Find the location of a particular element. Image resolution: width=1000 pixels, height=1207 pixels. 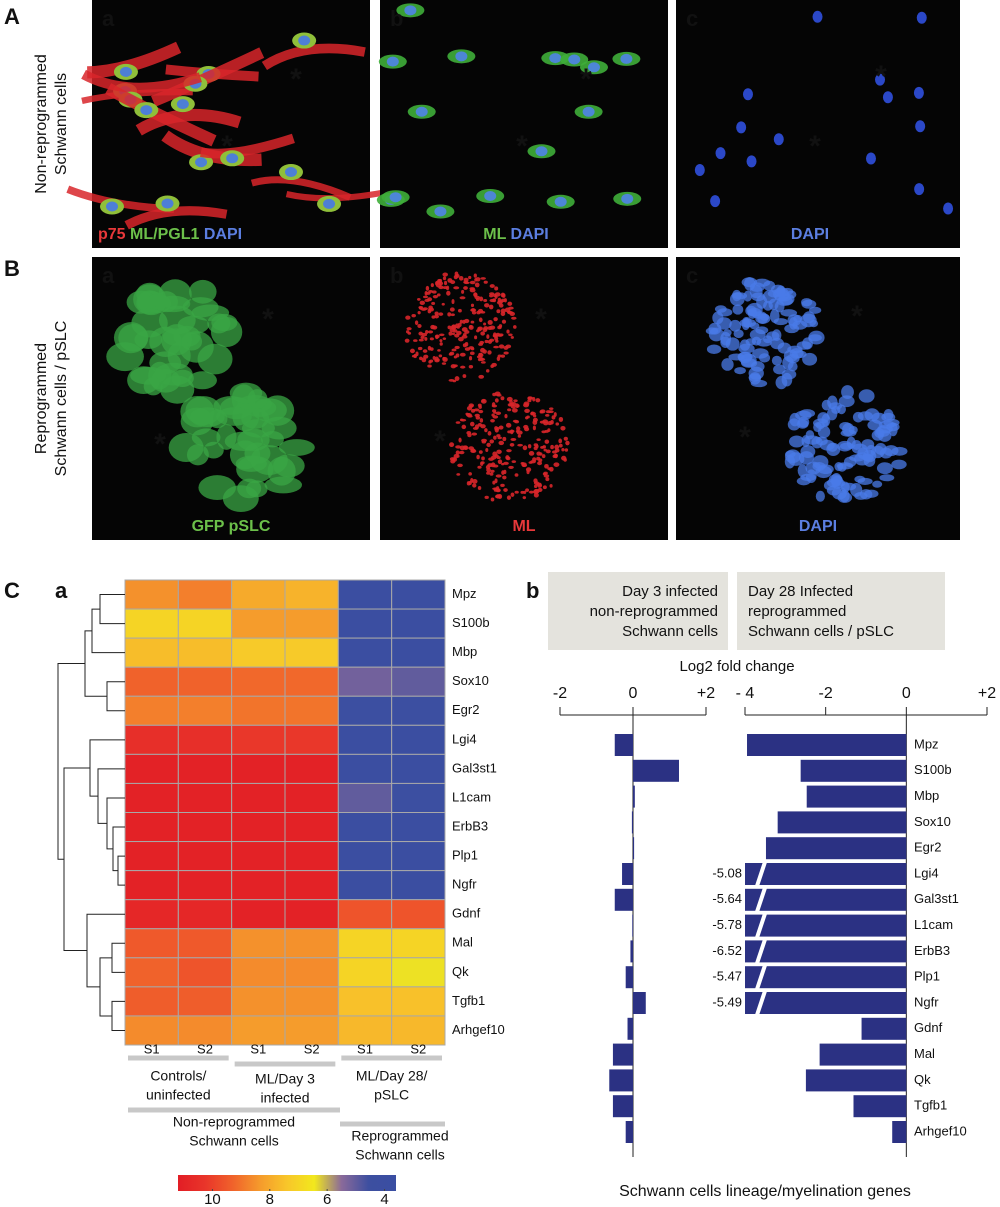

category-label: L1cam is located at coordinates (933, 924).